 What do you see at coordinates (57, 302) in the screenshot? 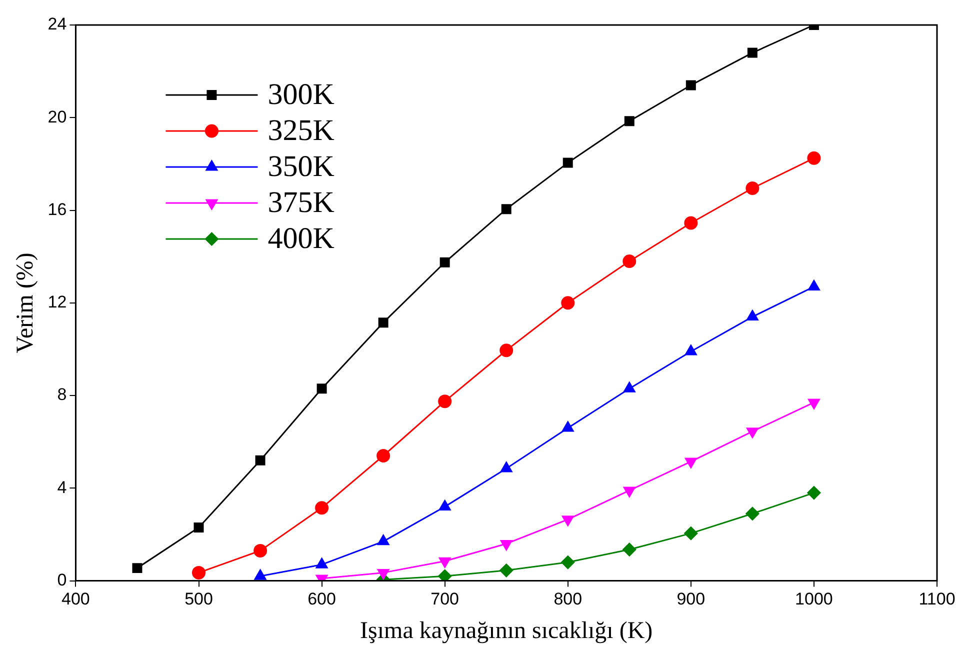
I see `y-tick-label: 12` at bounding box center [57, 302].